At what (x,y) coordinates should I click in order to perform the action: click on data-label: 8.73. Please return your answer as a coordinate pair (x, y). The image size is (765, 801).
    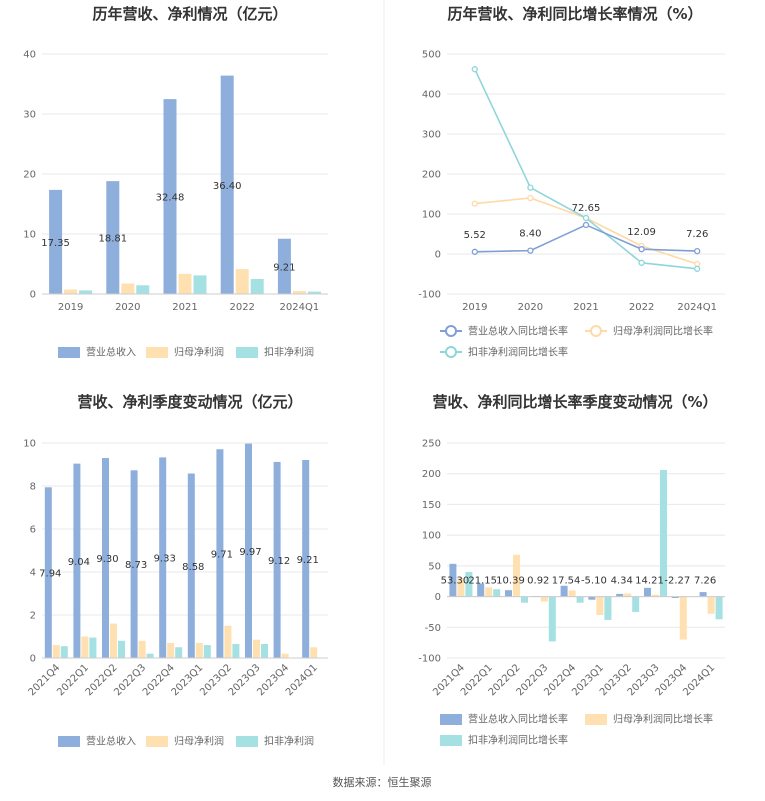
    Looking at the image, I should click on (136, 565).